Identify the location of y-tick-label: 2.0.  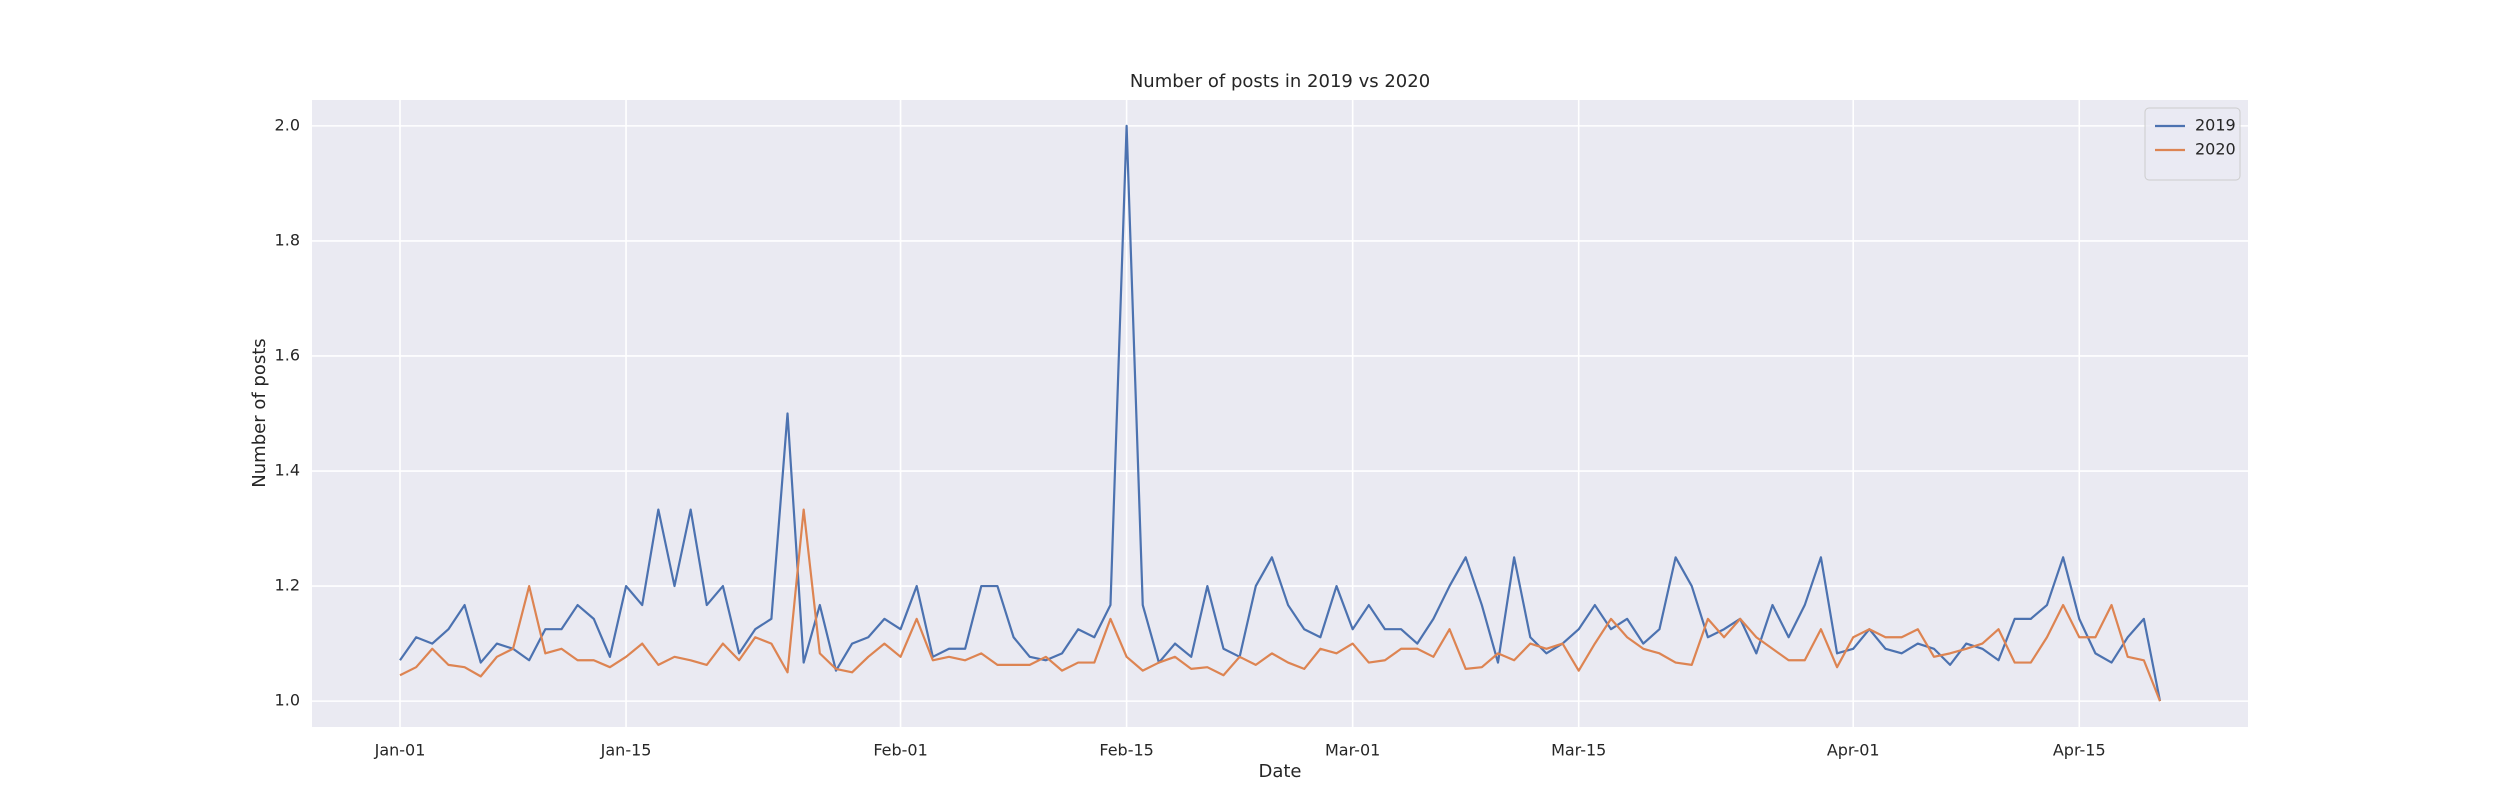
(287, 124).